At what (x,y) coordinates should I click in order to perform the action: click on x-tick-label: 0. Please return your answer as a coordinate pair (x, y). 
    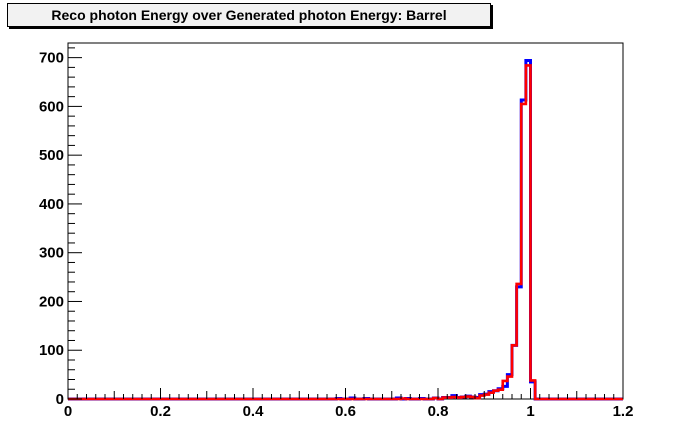
    Looking at the image, I should click on (68, 411).